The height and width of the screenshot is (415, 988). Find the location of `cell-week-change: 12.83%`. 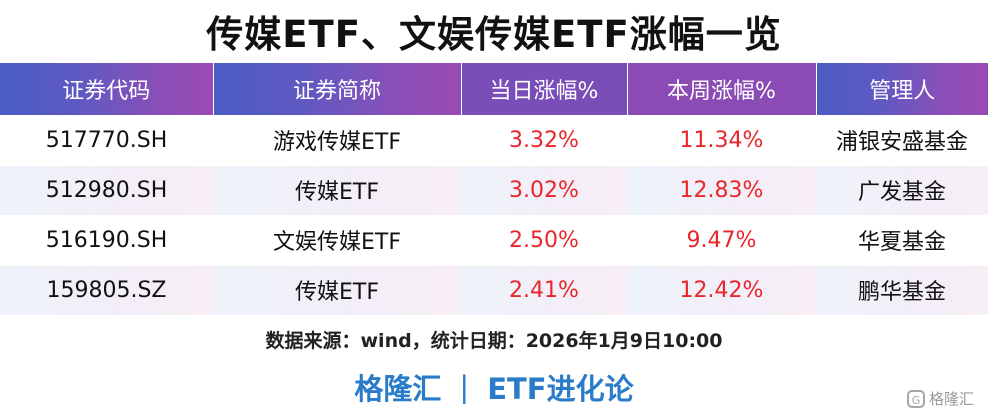

cell-week-change: 12.83% is located at coordinates (721, 189).